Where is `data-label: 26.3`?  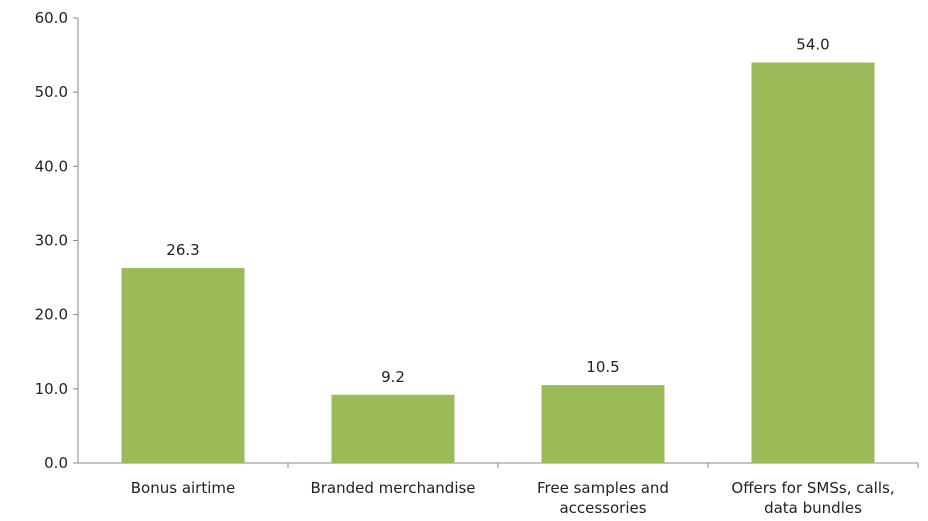
data-label: 26.3 is located at coordinates (182, 250).